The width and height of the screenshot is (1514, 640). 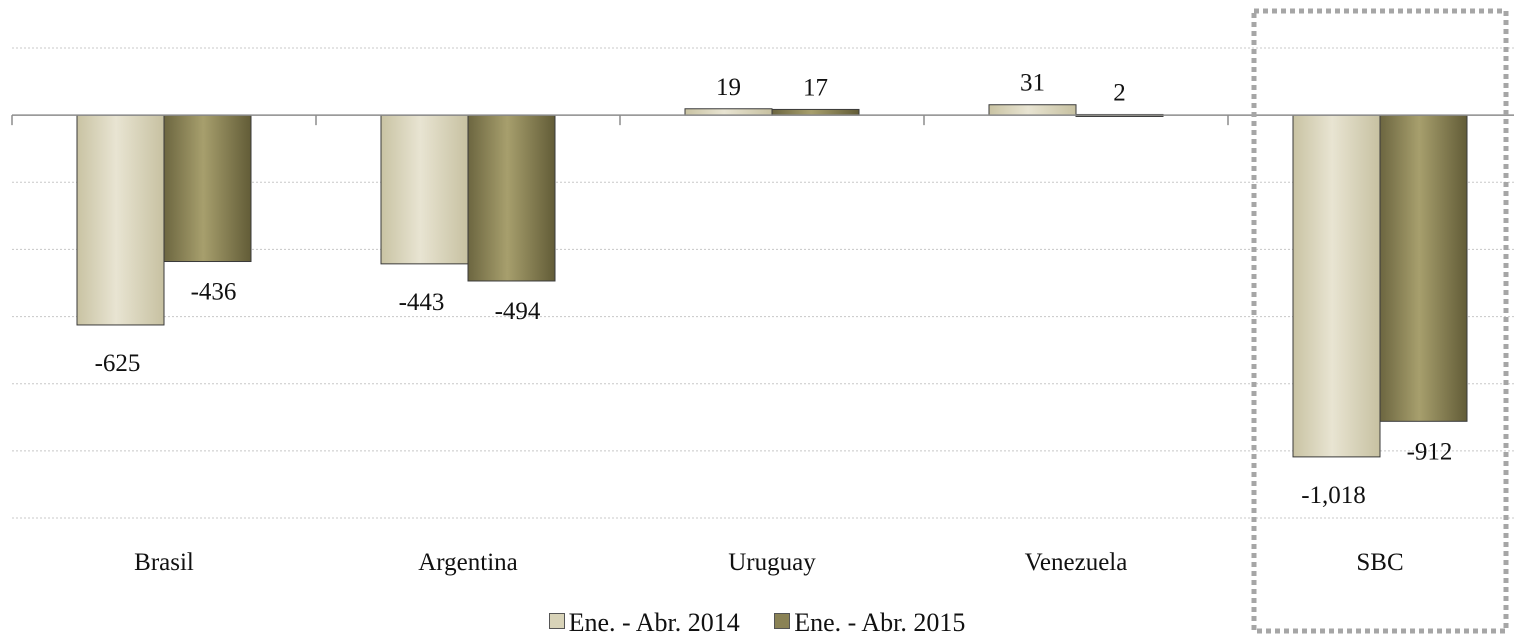 I want to click on data-label: 2, so click(x=1119, y=92).